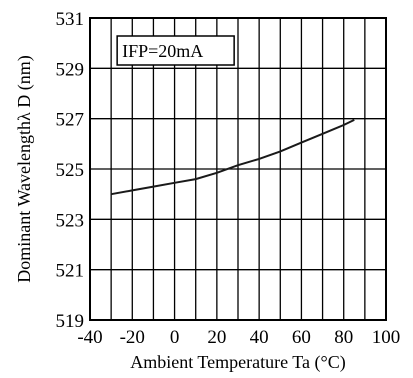  I want to click on y-axis-label: Dominant Wavelengthλ D (nm), so click(24, 168).